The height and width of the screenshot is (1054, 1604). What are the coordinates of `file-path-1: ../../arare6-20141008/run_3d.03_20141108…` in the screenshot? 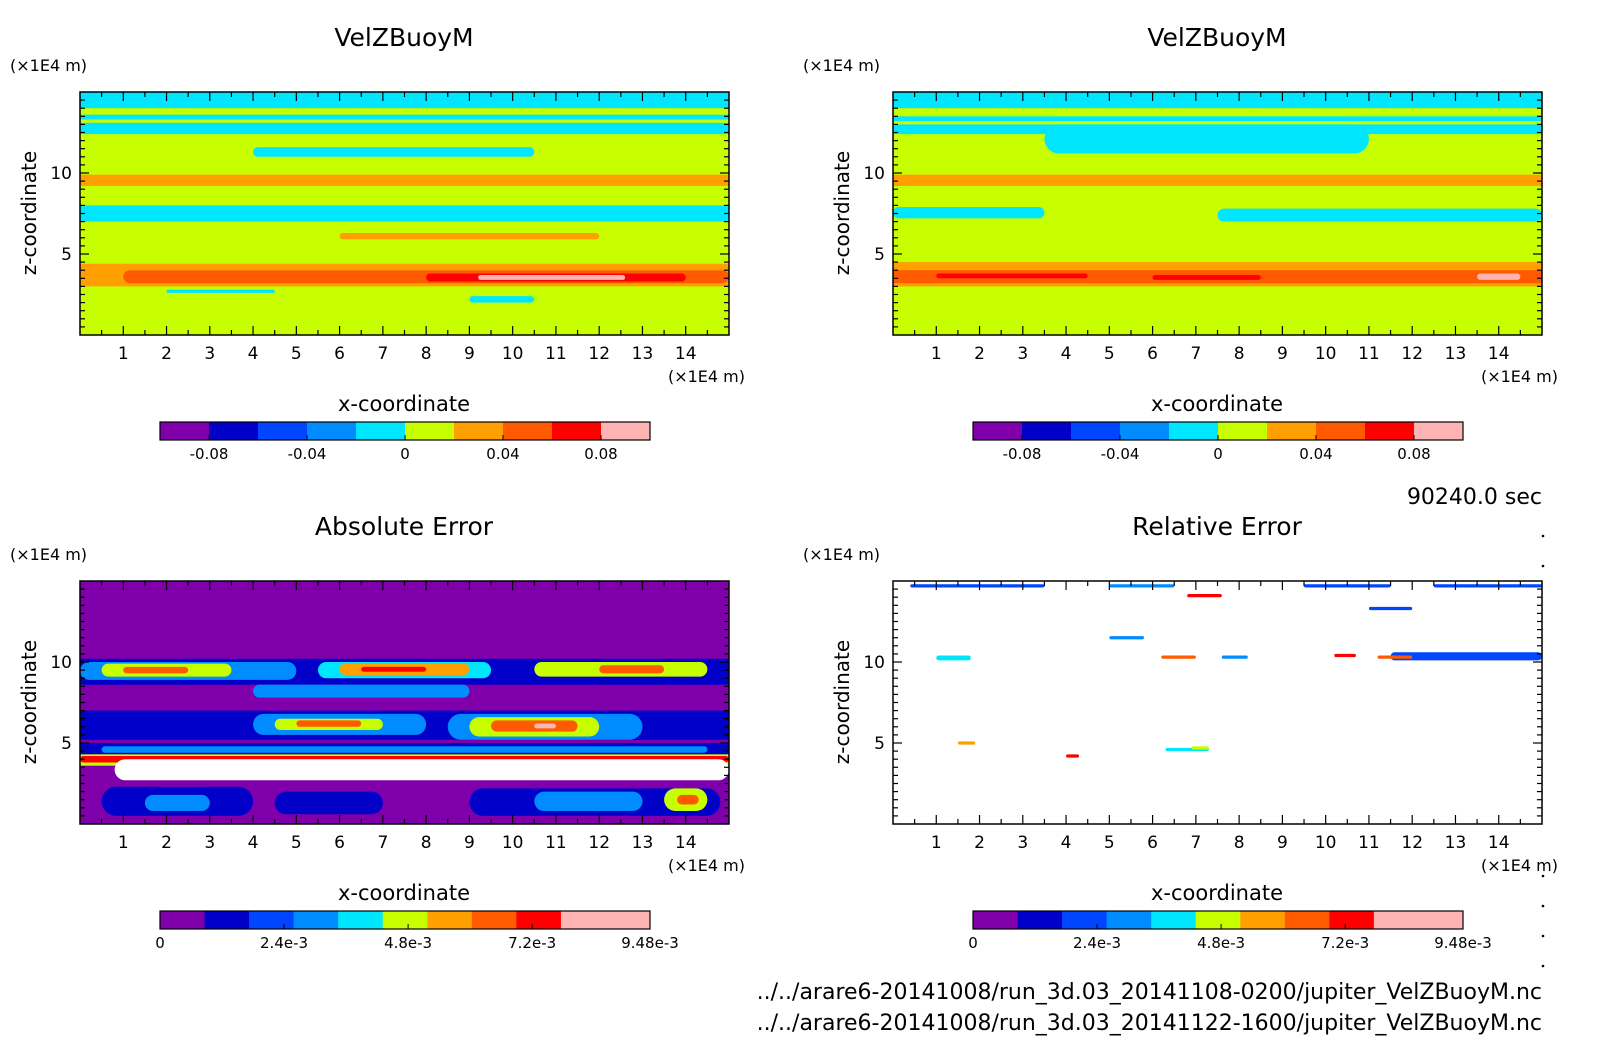 It's located at (1149, 992).